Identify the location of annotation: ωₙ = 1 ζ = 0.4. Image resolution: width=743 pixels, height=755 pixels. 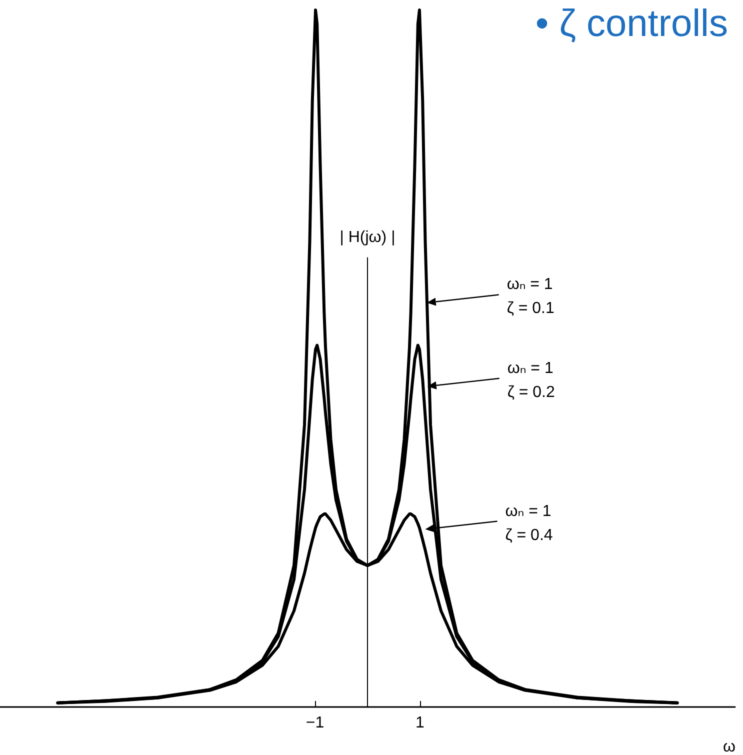
(529, 523).